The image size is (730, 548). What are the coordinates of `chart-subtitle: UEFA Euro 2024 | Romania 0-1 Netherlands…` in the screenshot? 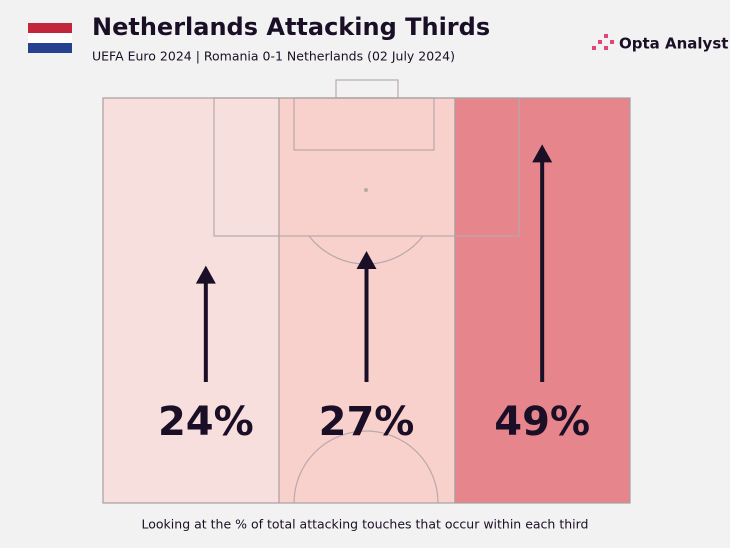 It's located at (273, 56).